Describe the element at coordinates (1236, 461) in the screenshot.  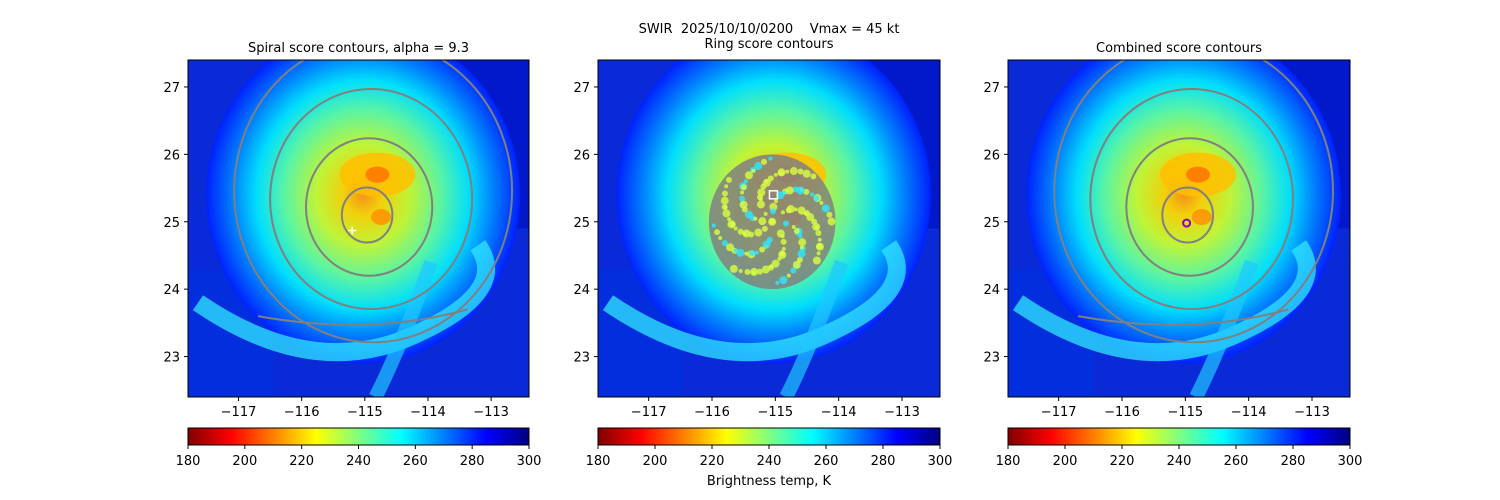
I see `colorbar-tick-label: 260` at that location.